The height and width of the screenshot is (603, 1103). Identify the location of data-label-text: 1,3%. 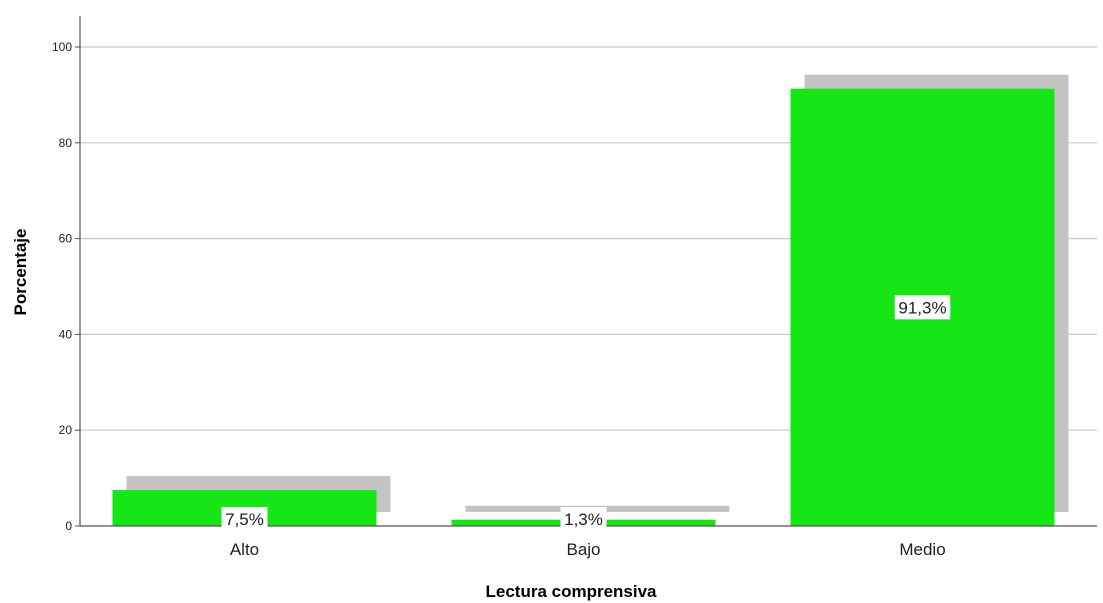
(583, 519).